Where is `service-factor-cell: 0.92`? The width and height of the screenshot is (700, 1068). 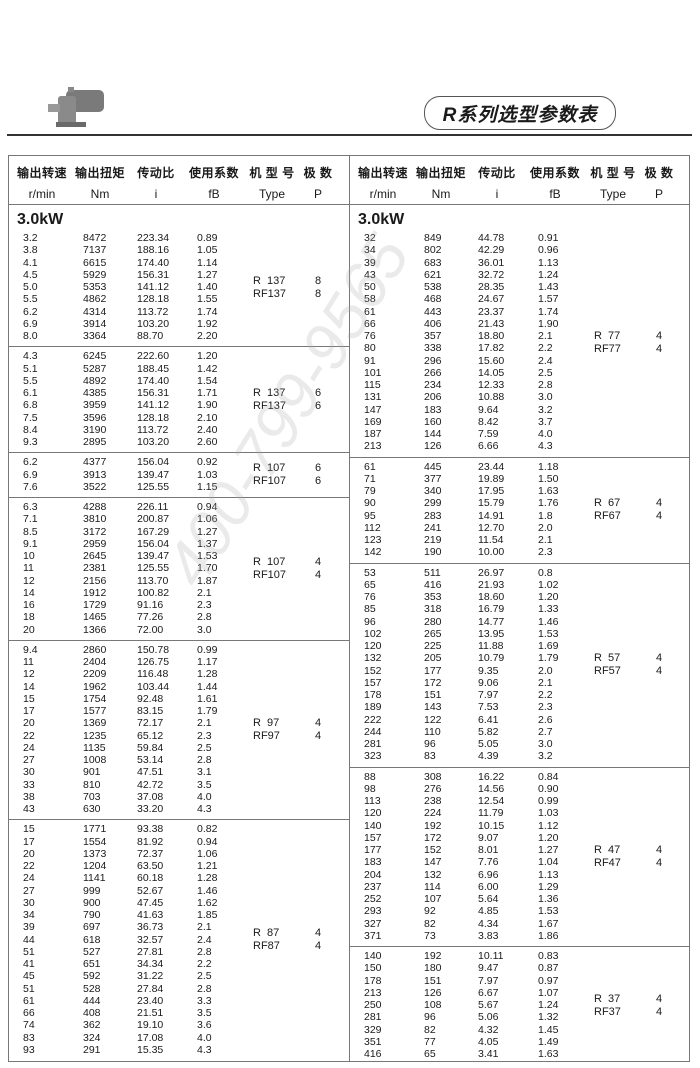
service-factor-cell: 0.92 is located at coordinates (207, 462).